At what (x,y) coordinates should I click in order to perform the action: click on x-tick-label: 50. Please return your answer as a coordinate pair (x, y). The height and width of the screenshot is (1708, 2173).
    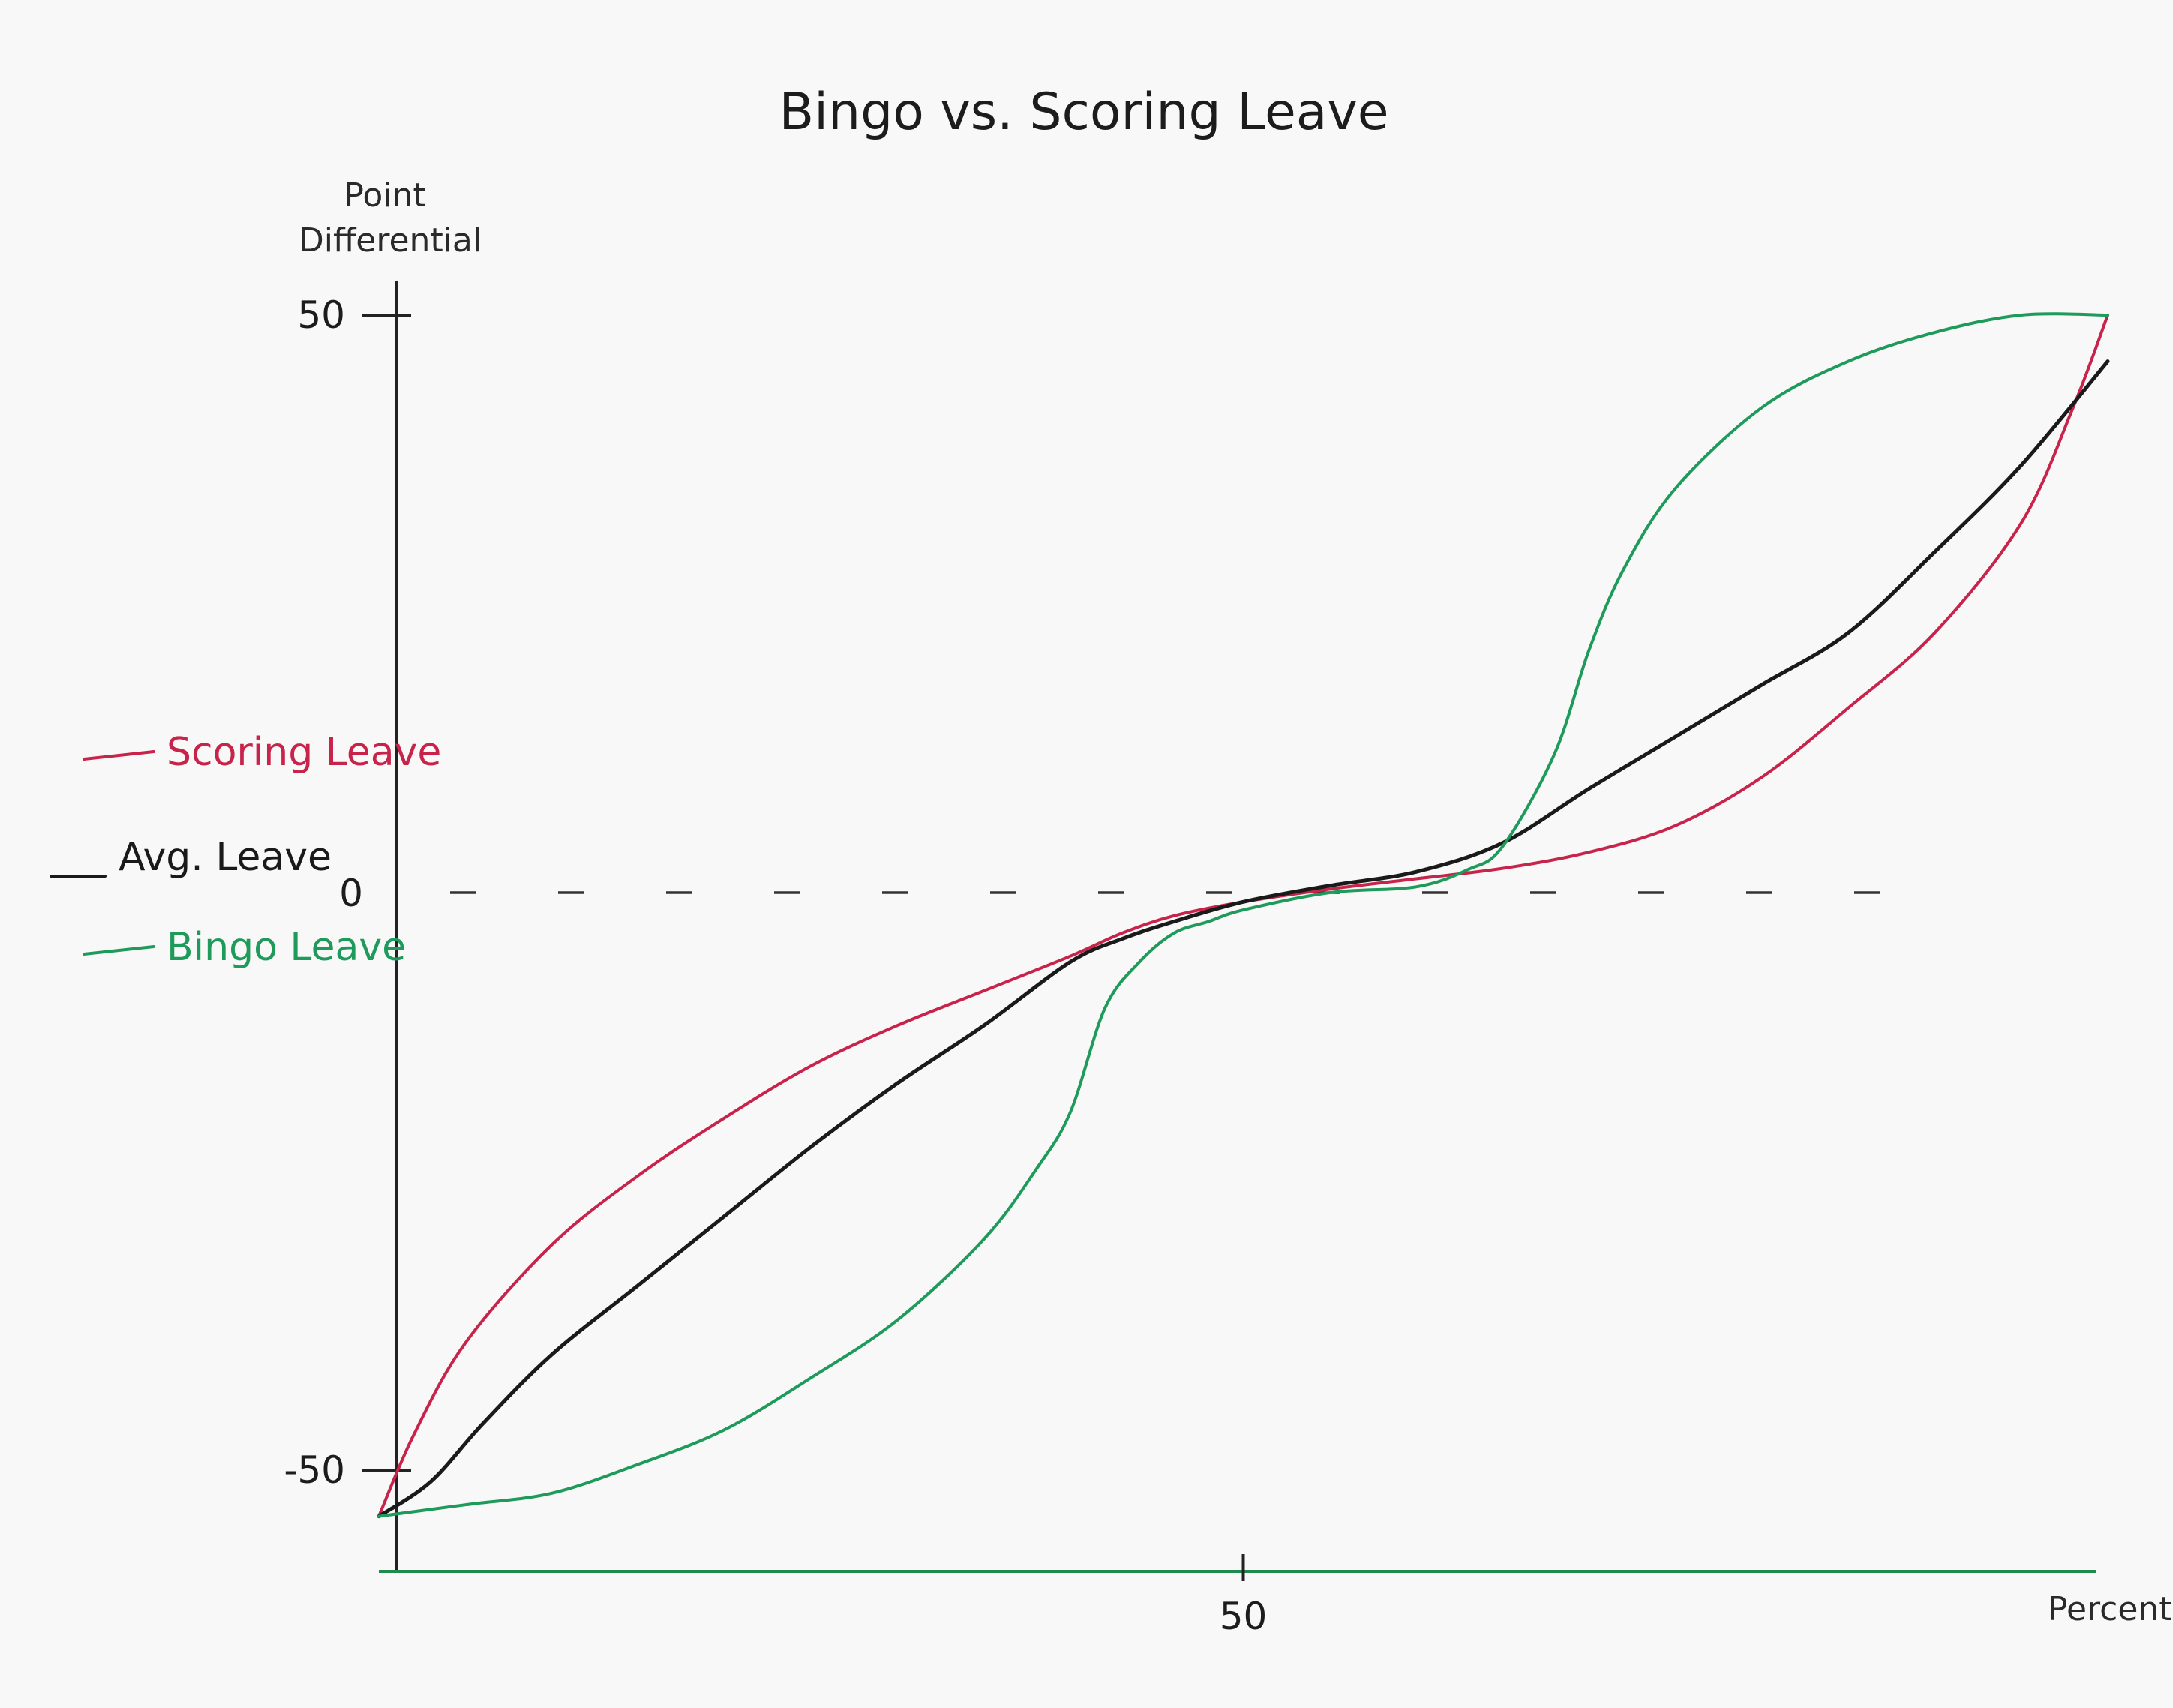
    Looking at the image, I should click on (1244, 1616).